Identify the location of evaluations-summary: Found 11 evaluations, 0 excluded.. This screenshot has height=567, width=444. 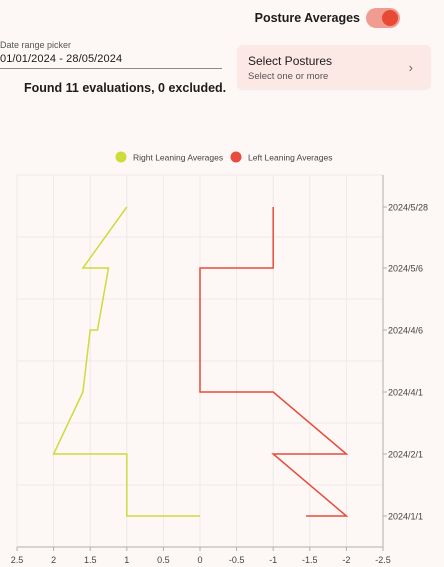
(125, 88).